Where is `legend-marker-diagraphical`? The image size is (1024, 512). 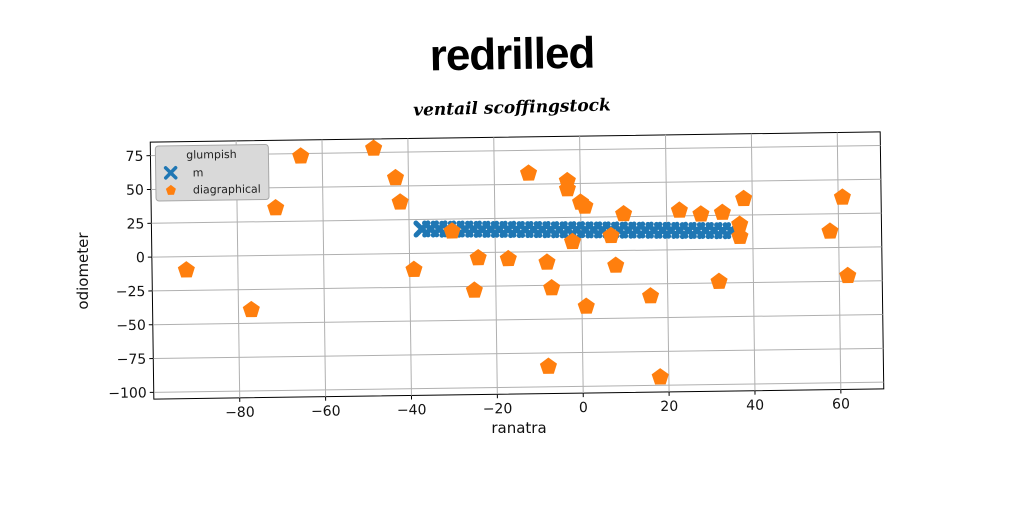
legend-marker-diagraphical is located at coordinates (170, 189).